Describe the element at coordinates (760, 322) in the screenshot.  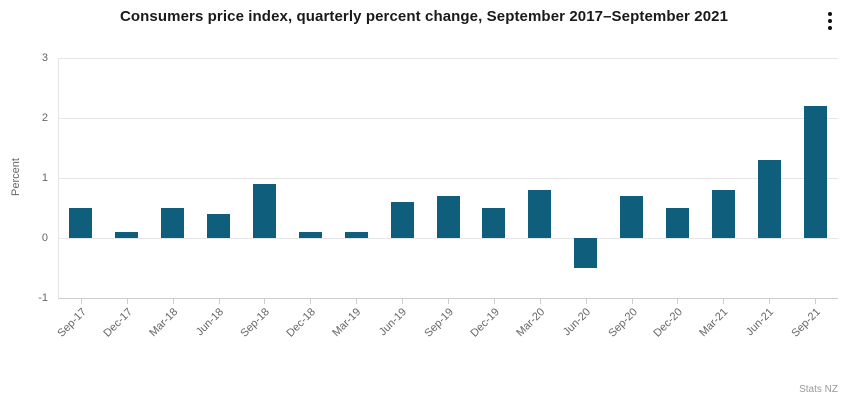
I see `x-axis-label: Jun-21` at that location.